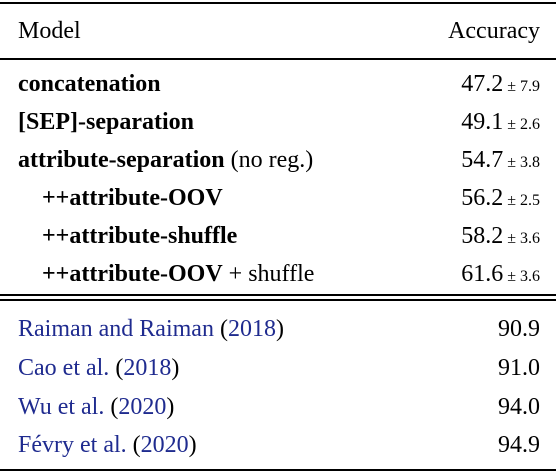  I want to click on accuracy-value: 56.2 ± 2.5, so click(500, 198).